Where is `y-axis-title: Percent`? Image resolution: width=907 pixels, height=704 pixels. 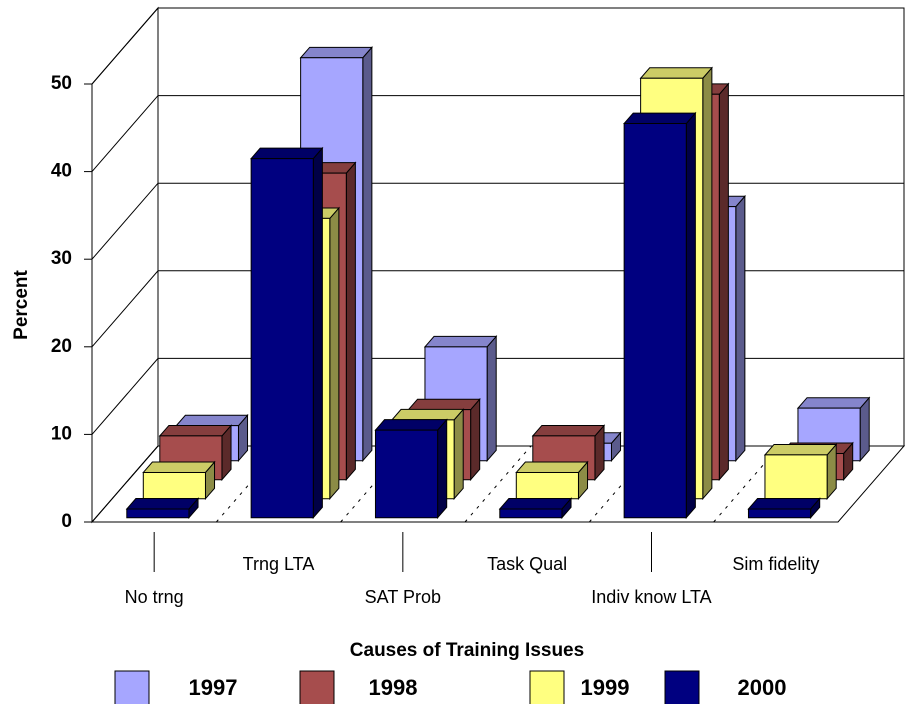
y-axis-title: Percent is located at coordinates (21, 304).